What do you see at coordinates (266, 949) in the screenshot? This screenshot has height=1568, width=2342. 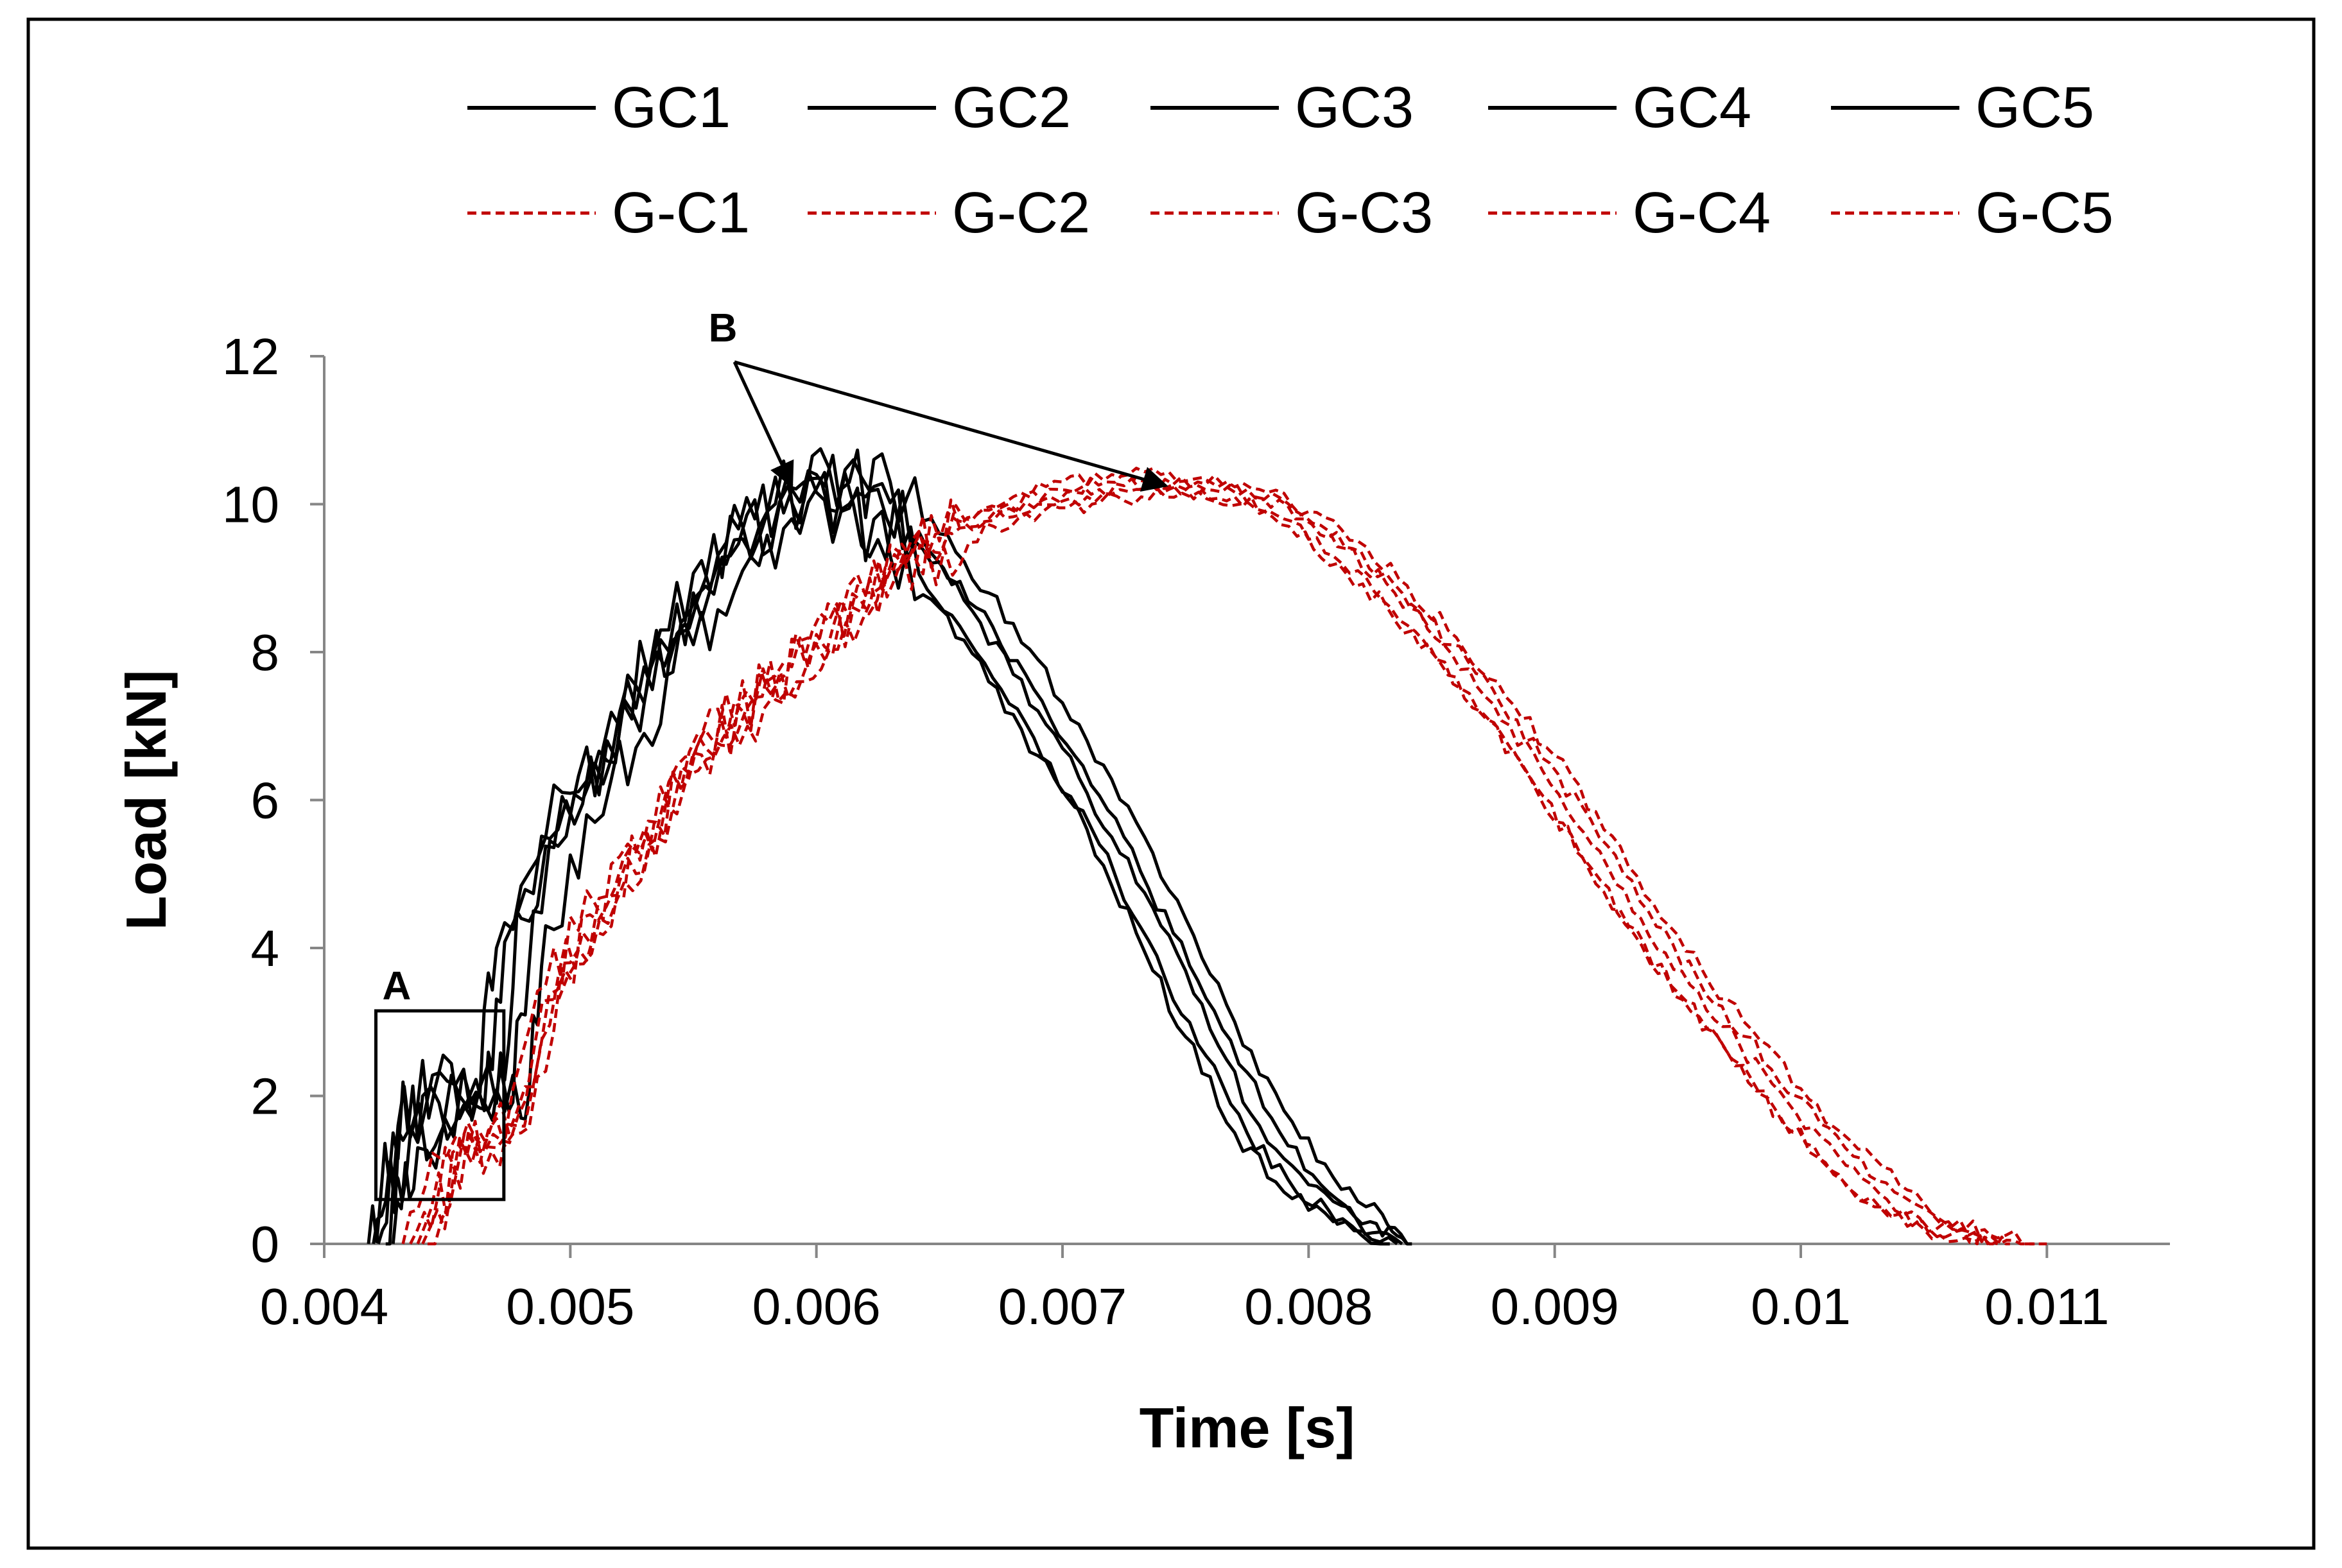 I see `y-tick-label: 4` at bounding box center [266, 949].